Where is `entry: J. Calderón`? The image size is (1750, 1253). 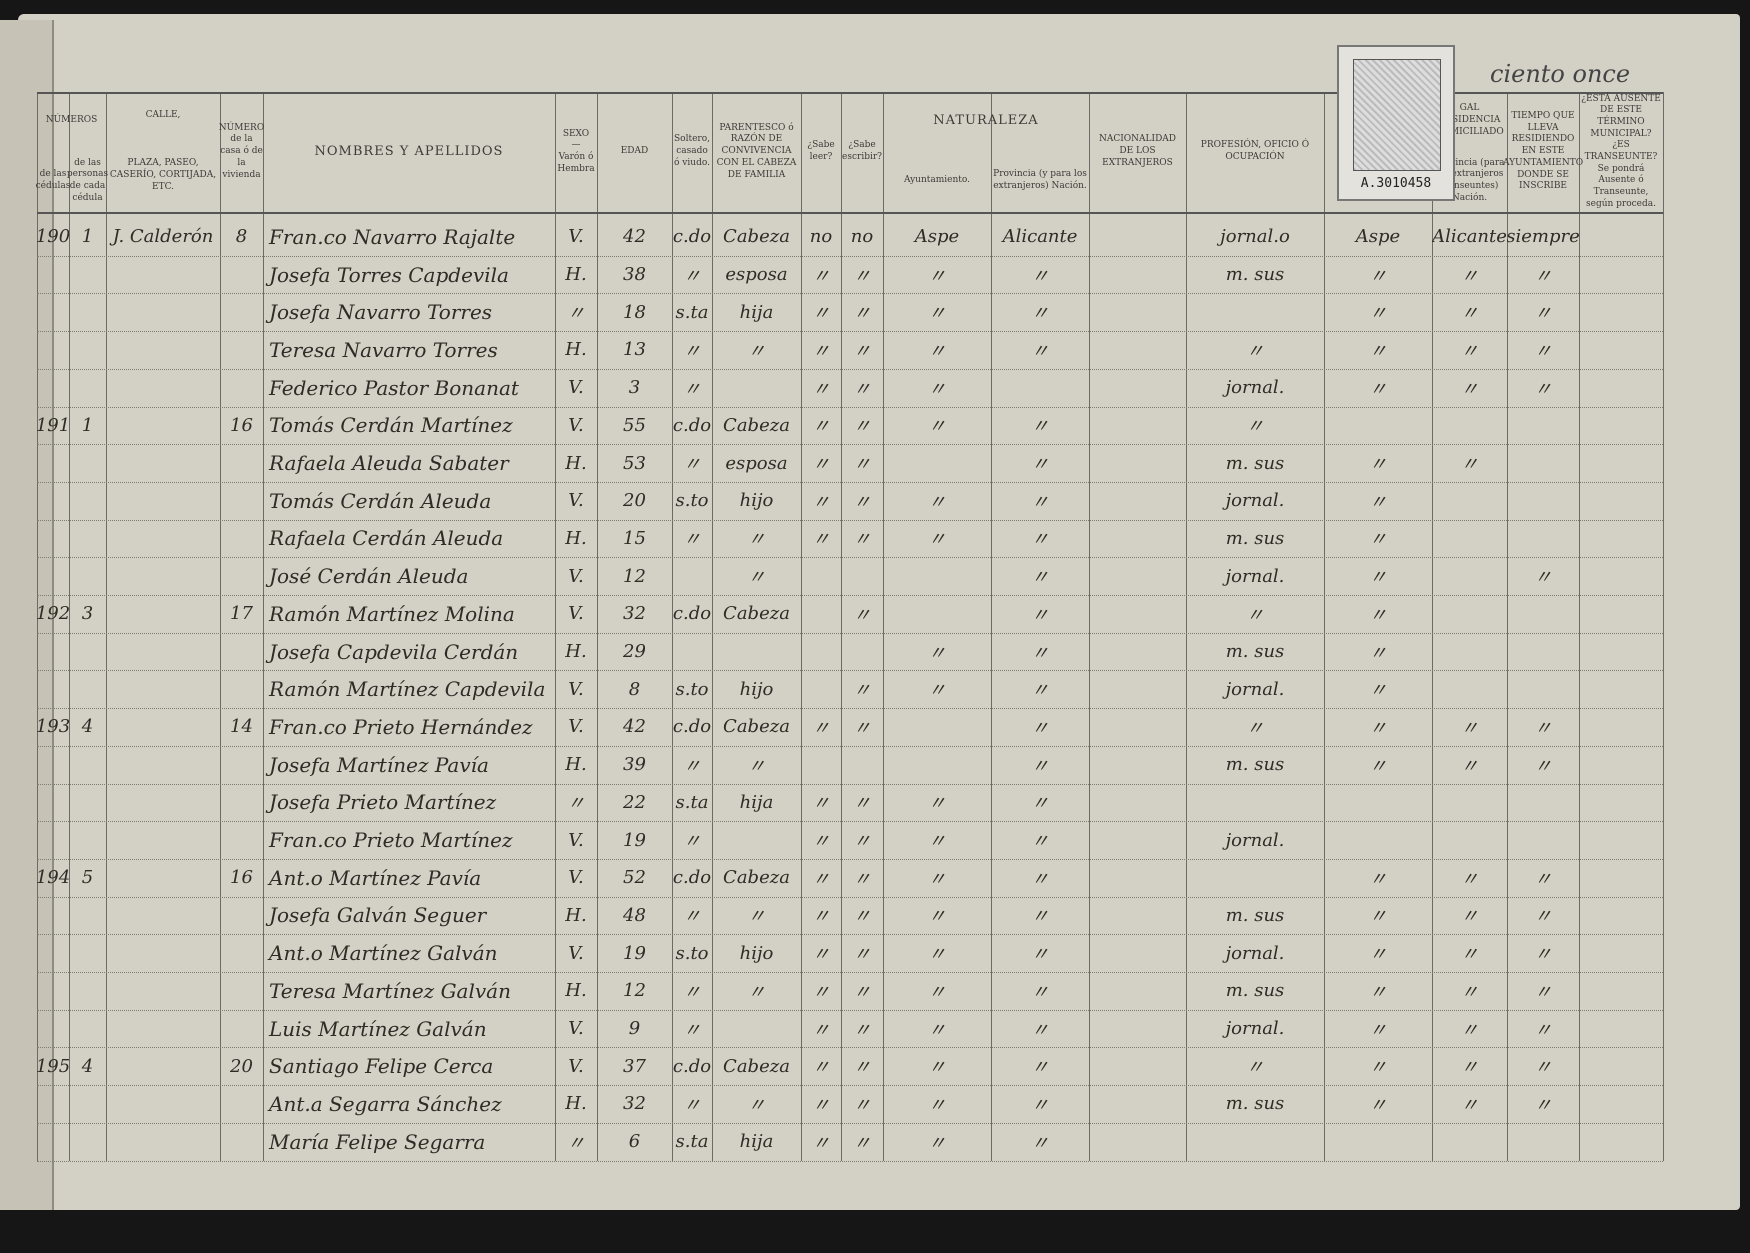
entry: J. Calderón is located at coordinates (163, 237).